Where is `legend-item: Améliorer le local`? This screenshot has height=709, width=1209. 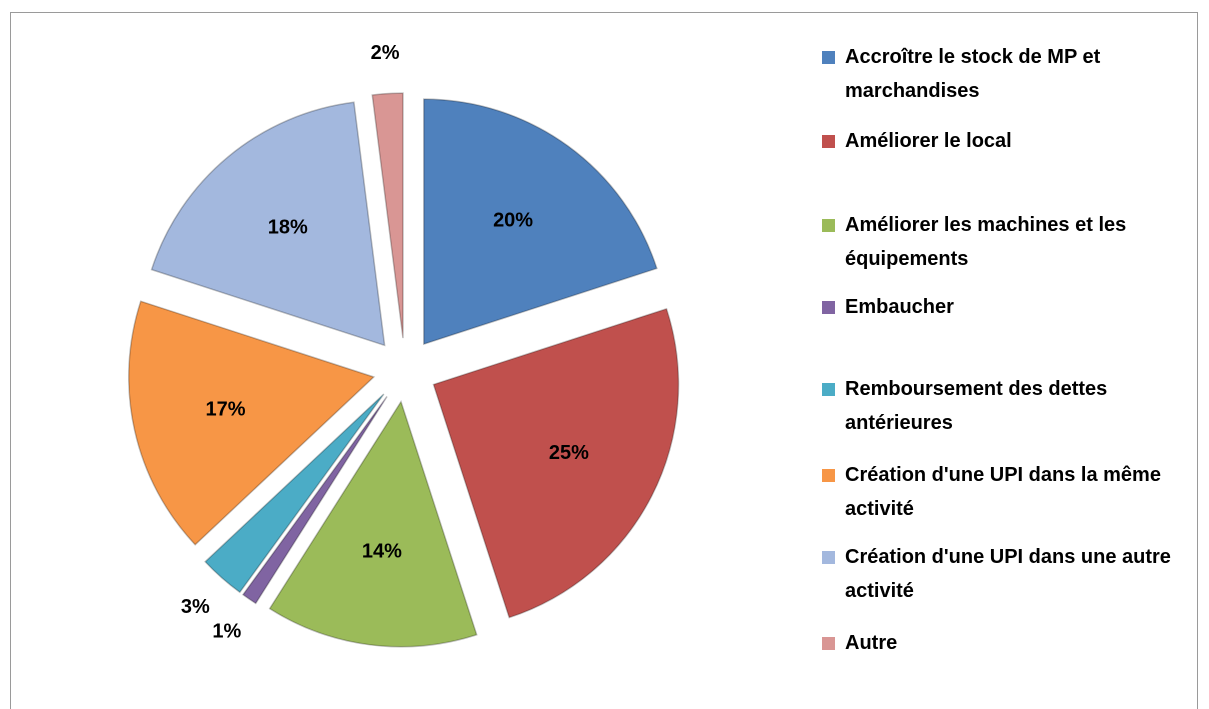 legend-item: Améliorer le local is located at coordinates (999, 141).